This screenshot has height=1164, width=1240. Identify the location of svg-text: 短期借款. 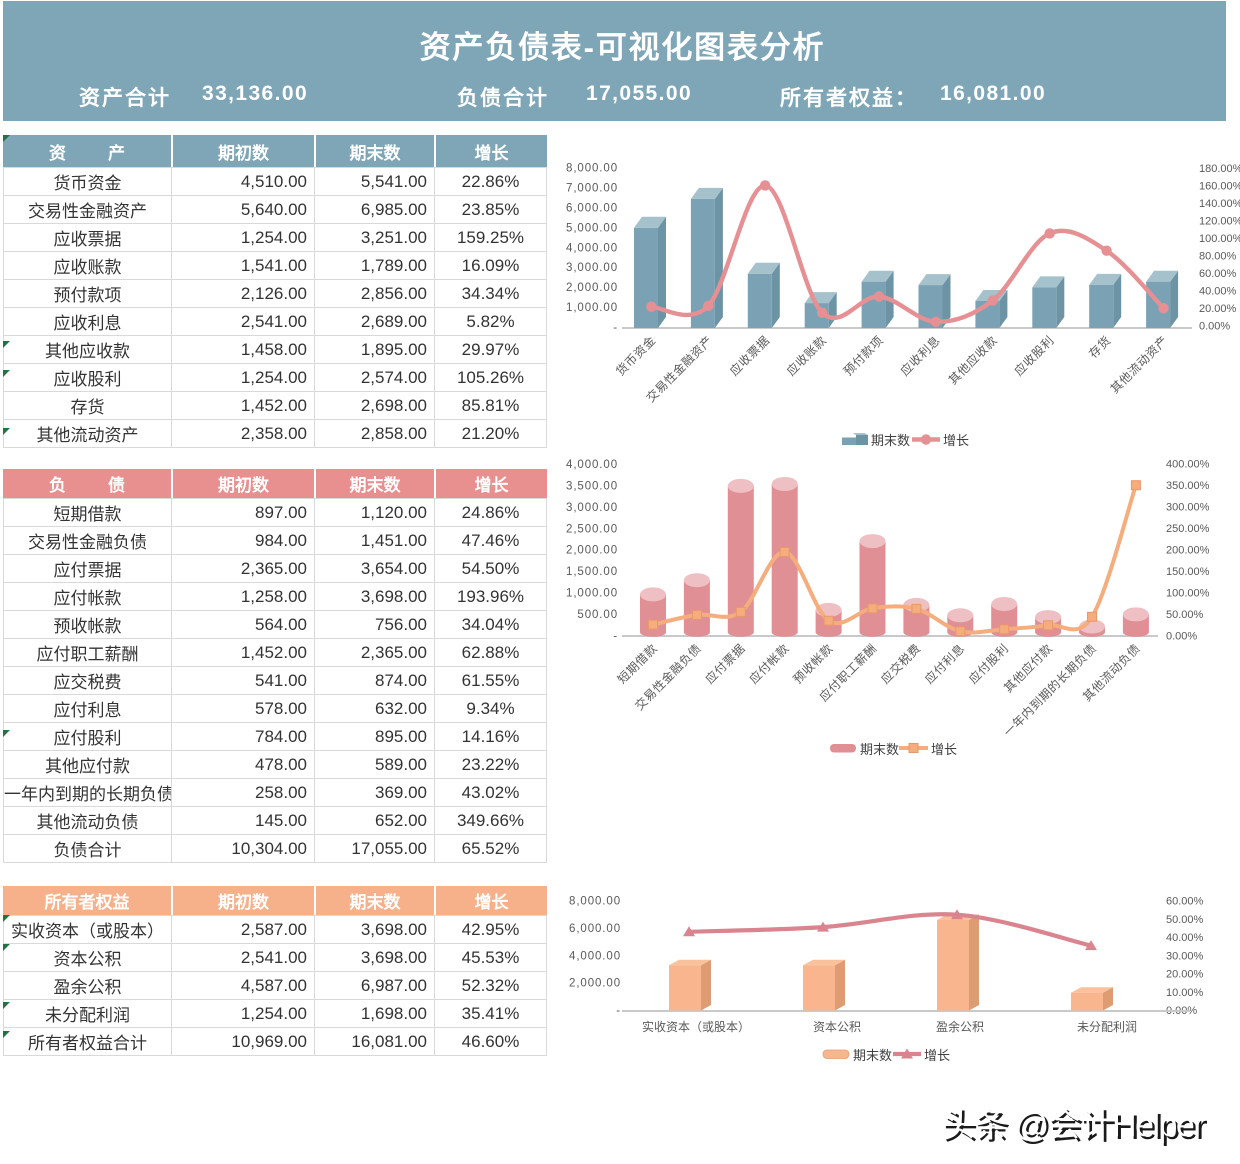
(637, 663).